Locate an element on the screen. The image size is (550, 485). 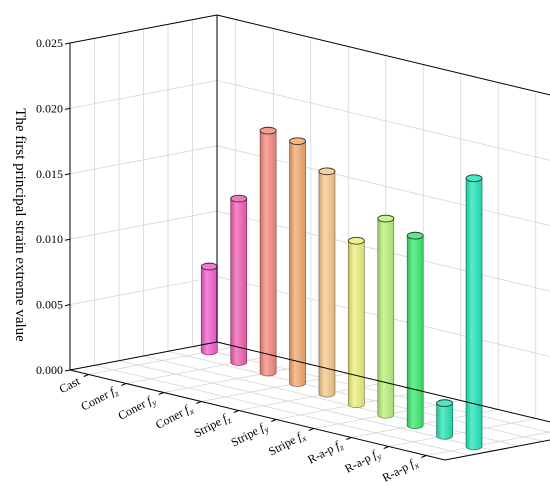
category-label: Stripe fz is located at coordinates (213, 426).